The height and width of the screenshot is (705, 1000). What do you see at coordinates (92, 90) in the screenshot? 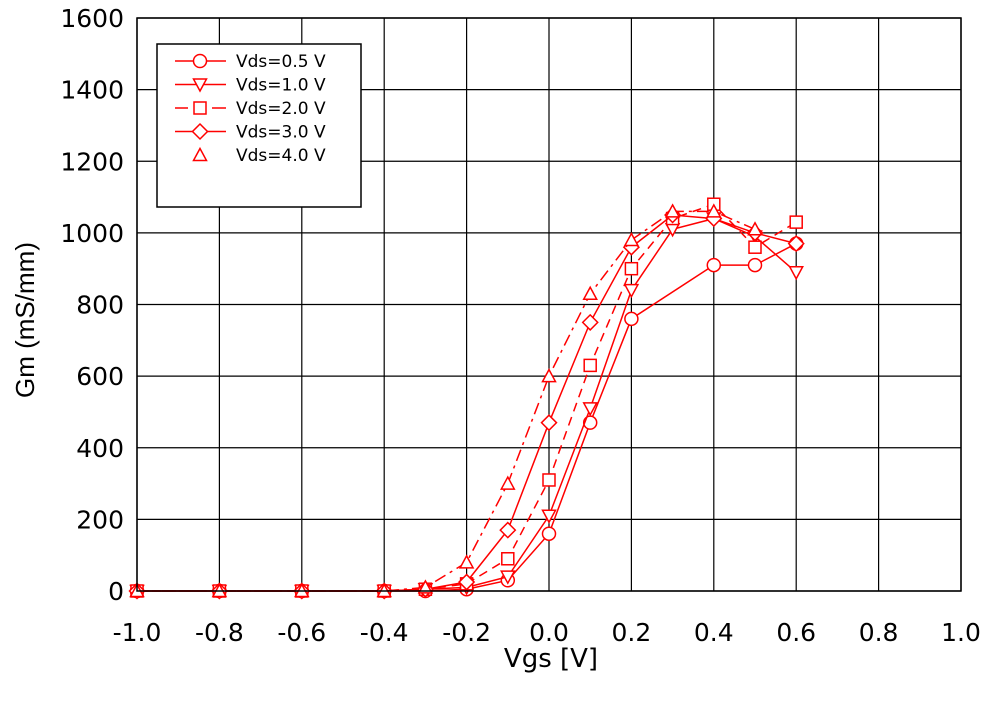
I see `y-tick-label: 1400` at bounding box center [92, 90].